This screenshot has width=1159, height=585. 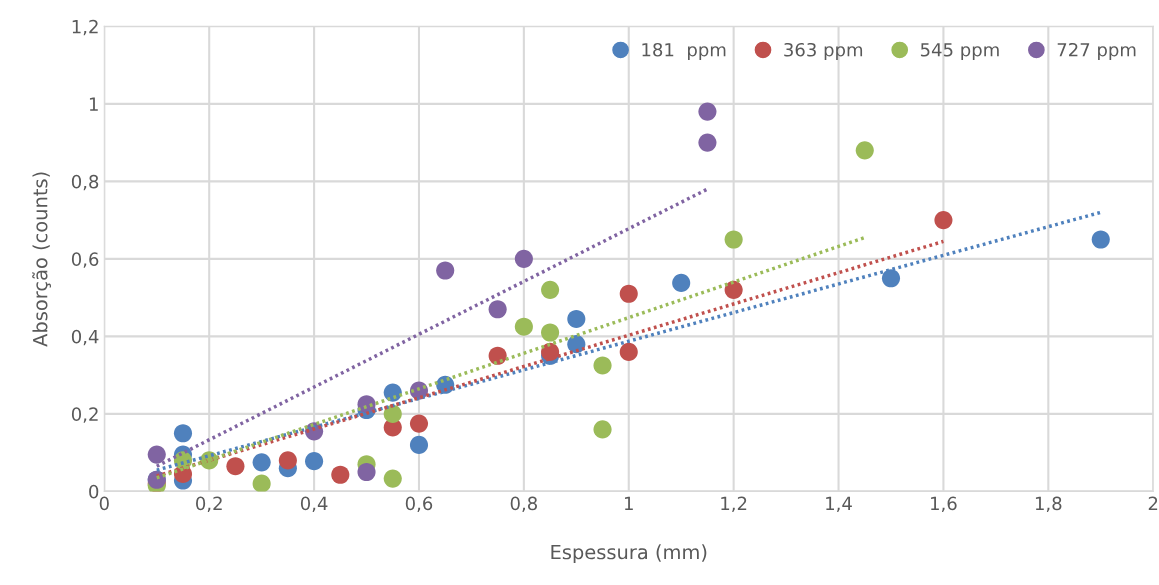 I want to click on x-tick-label: 1,4, so click(x=839, y=504).